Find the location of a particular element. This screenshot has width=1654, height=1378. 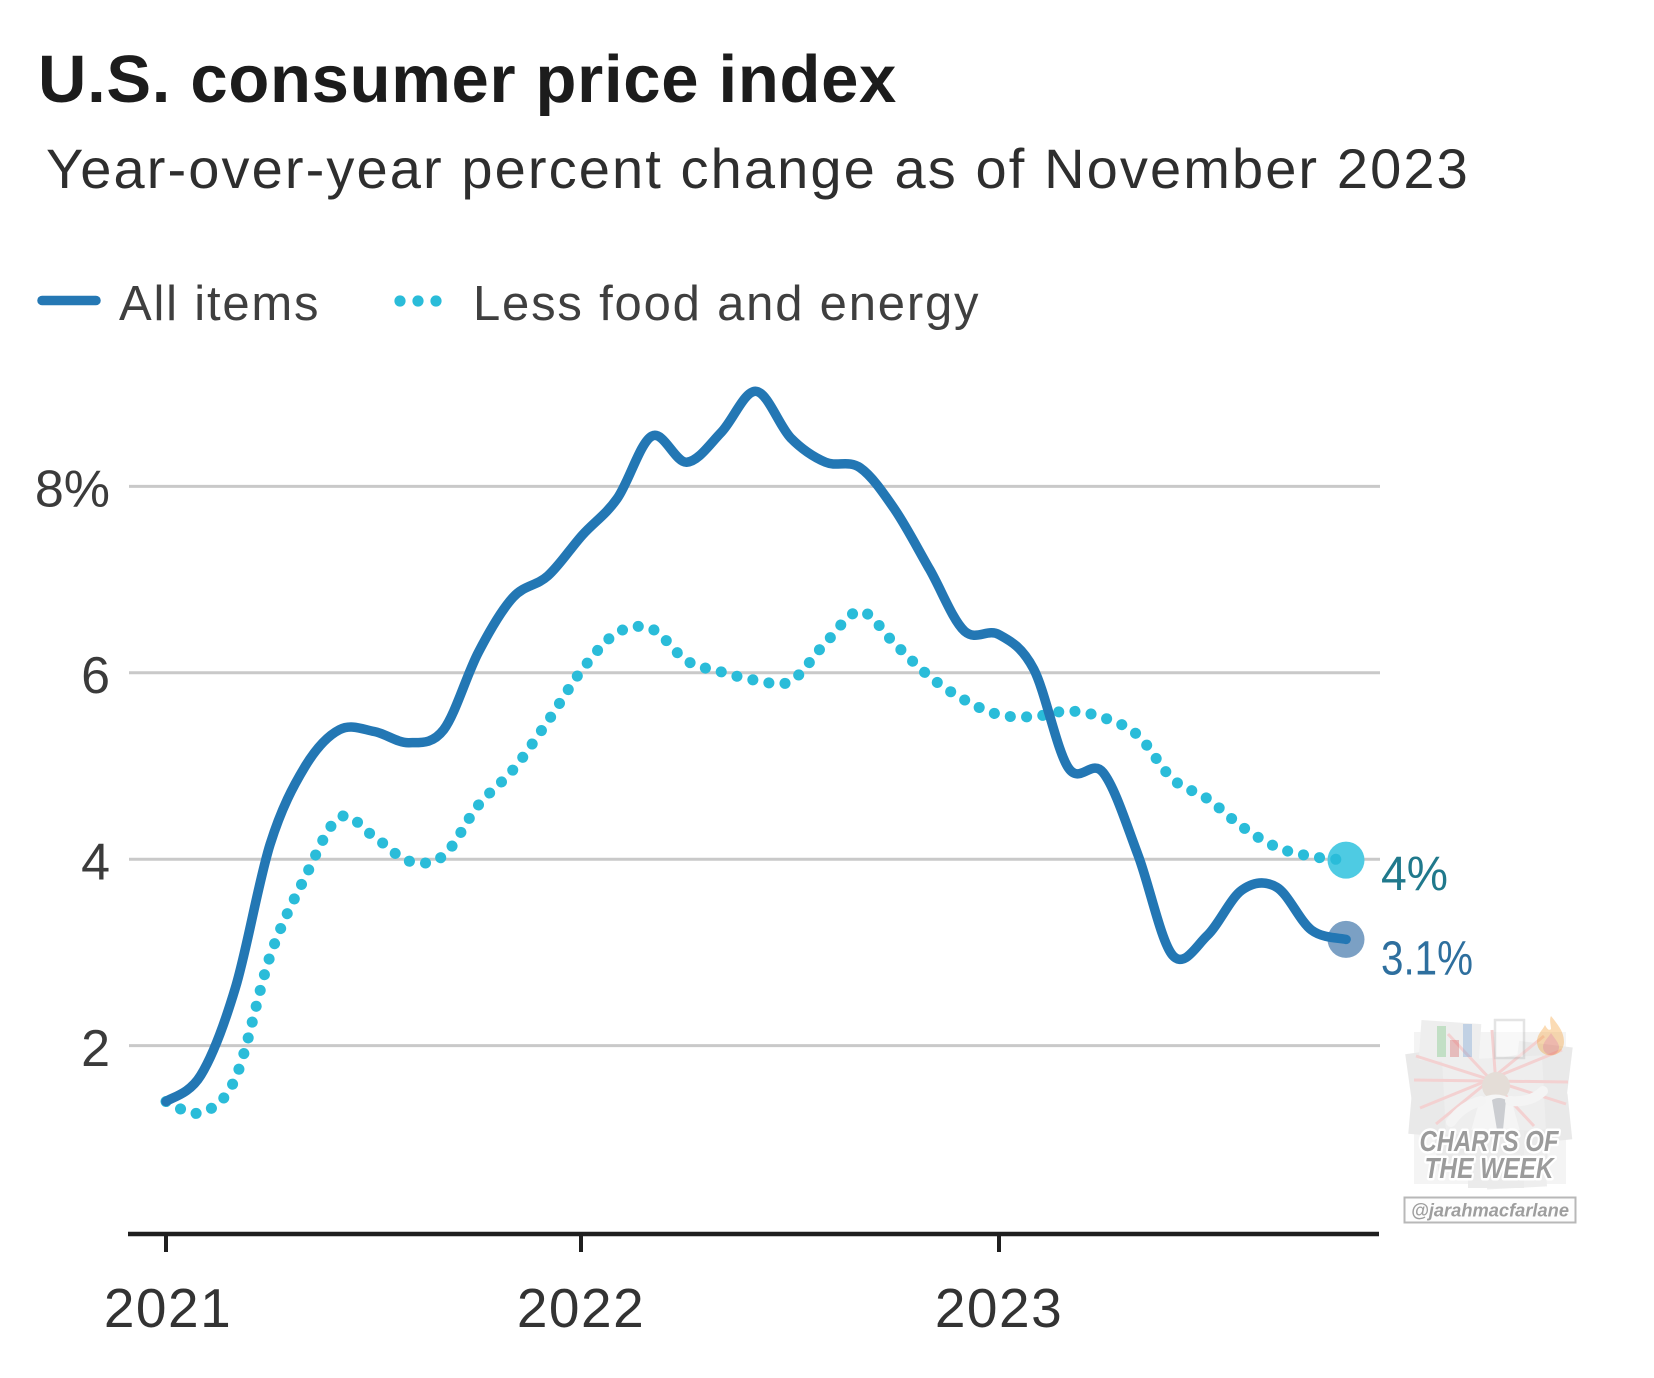

svg-text: 3.1% is located at coordinates (1427, 959).